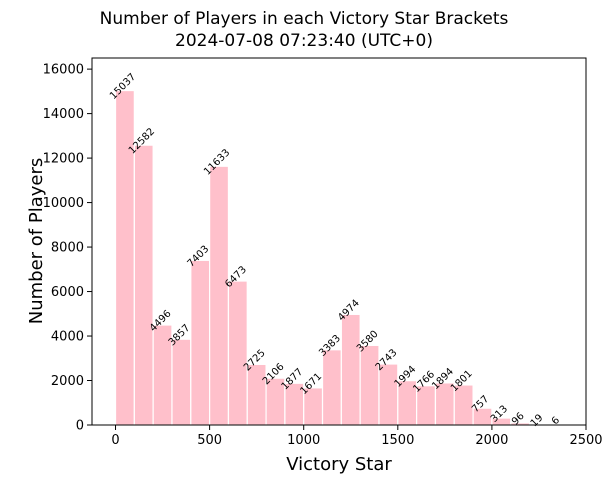  What do you see at coordinates (67, 381) in the screenshot?
I see `y-tick-label: 2000` at bounding box center [67, 381].